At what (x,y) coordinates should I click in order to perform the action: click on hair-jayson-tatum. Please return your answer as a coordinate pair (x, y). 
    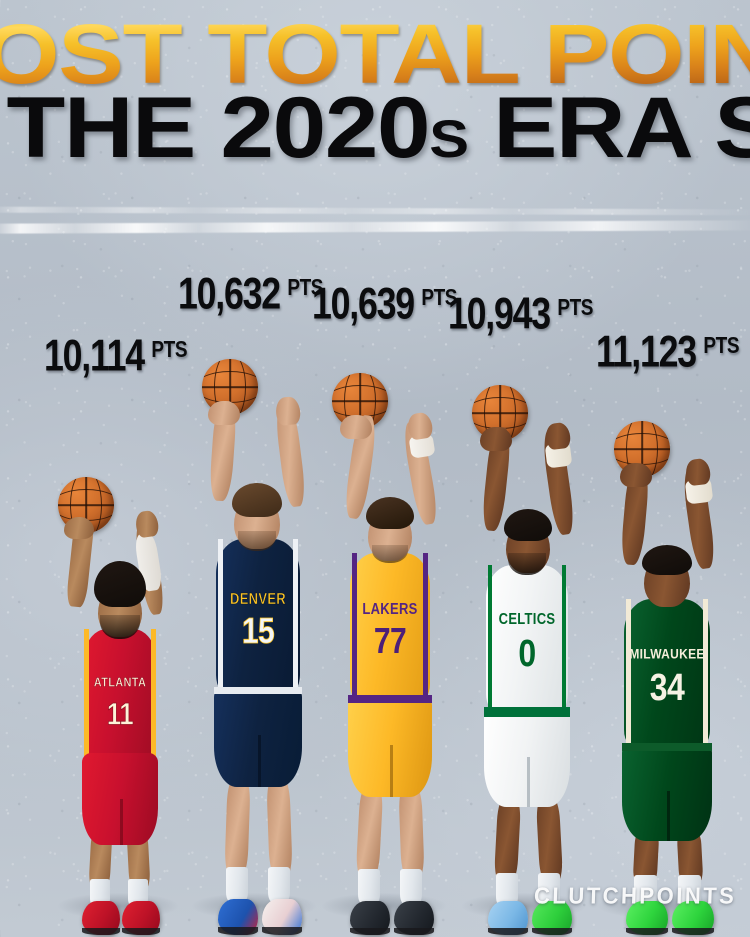
    Looking at the image, I should click on (528, 525).